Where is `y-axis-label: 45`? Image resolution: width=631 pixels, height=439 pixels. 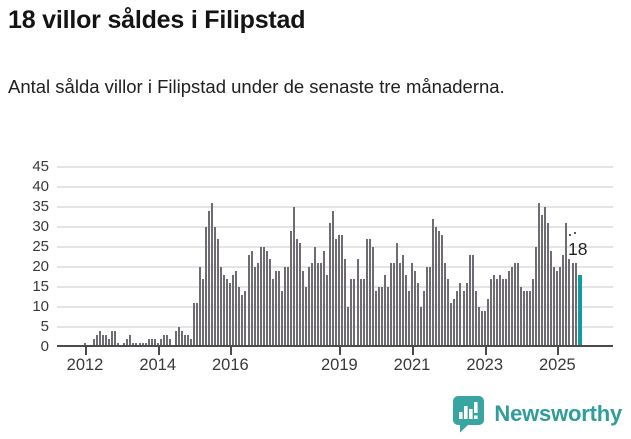
y-axis-label: 45 is located at coordinates (40, 166).